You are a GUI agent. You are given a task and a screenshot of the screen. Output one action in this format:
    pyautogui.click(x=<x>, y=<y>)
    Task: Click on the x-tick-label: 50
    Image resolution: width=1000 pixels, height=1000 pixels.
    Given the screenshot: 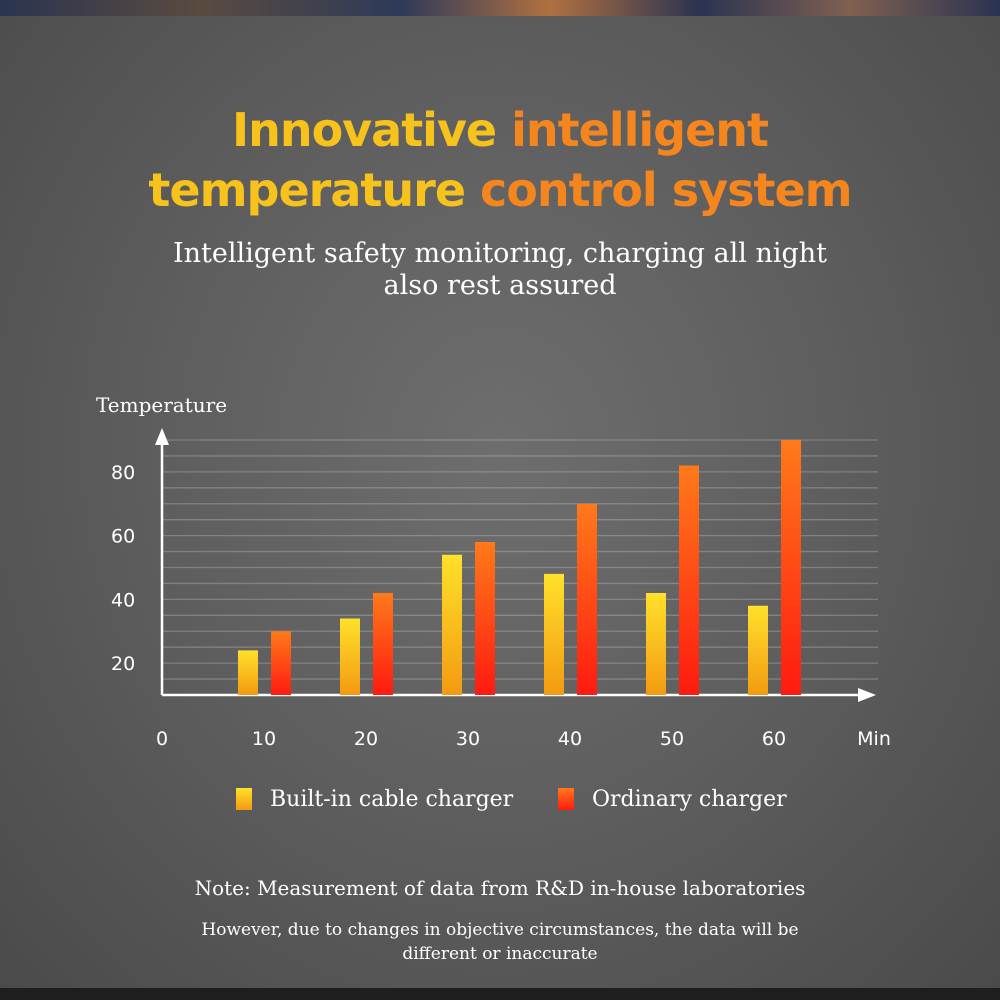 What is the action you would take?
    pyautogui.click(x=672, y=739)
    